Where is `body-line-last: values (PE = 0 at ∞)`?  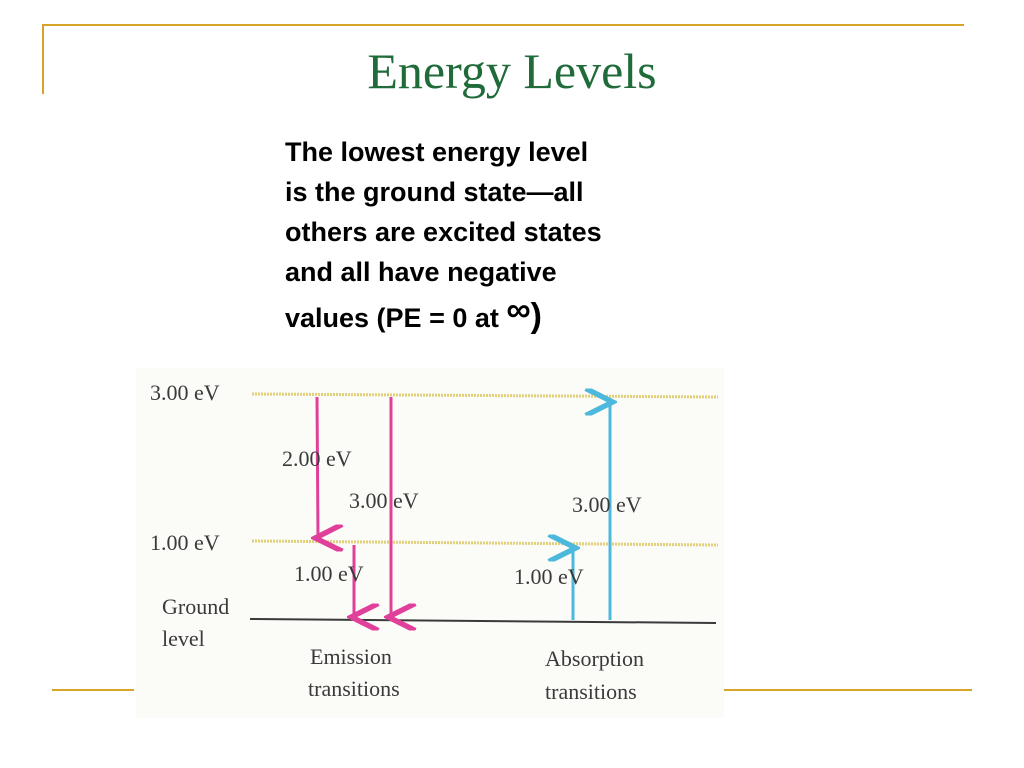 body-line-last: values (PE = 0 at ∞) is located at coordinates (500, 314).